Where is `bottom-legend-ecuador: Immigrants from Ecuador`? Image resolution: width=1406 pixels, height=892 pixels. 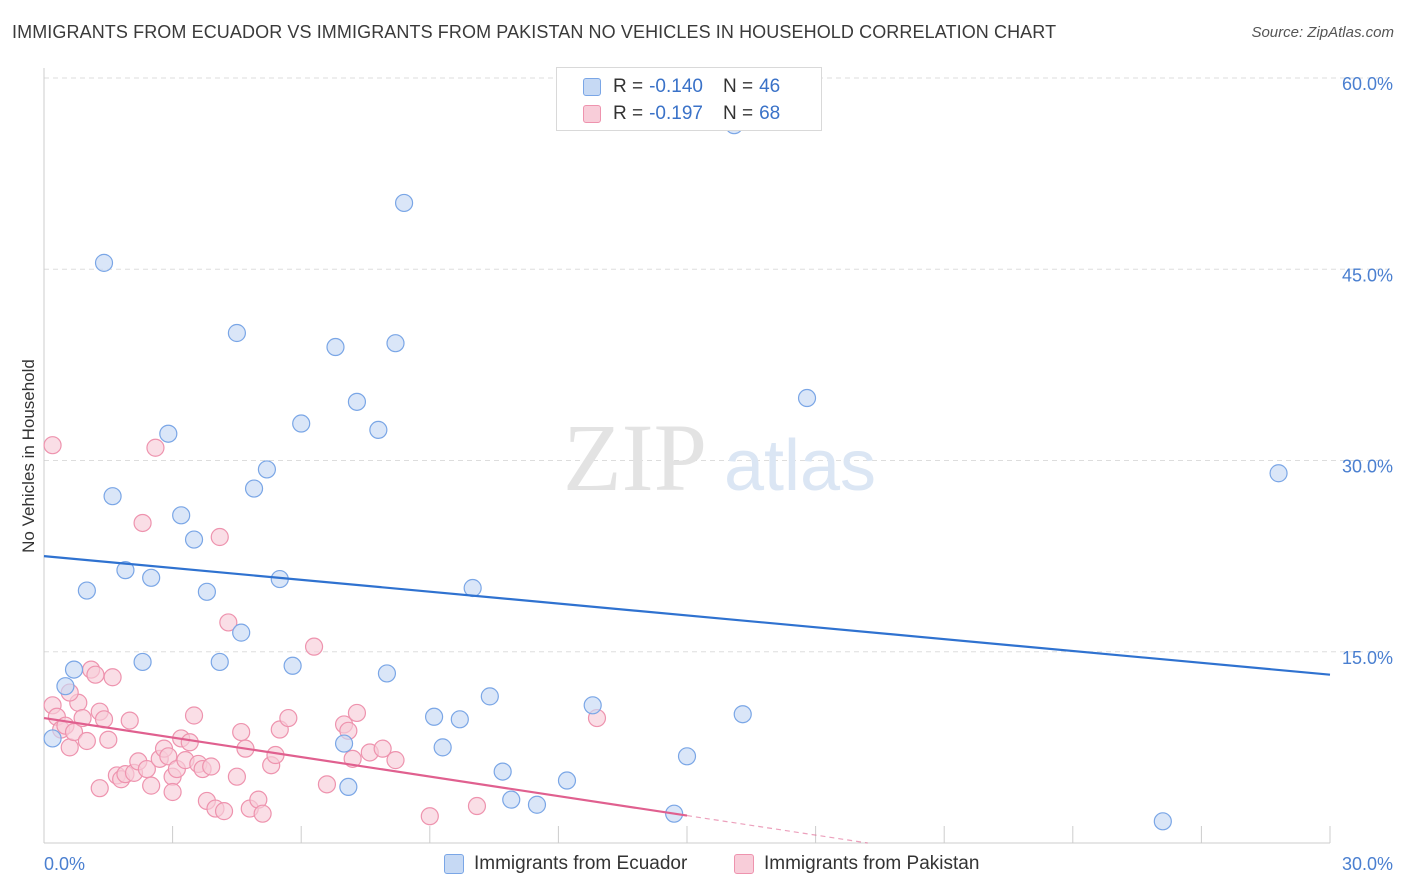
bottom-legend-ecuador: Immigrants from Ecuador is located at coordinates (565, 864).